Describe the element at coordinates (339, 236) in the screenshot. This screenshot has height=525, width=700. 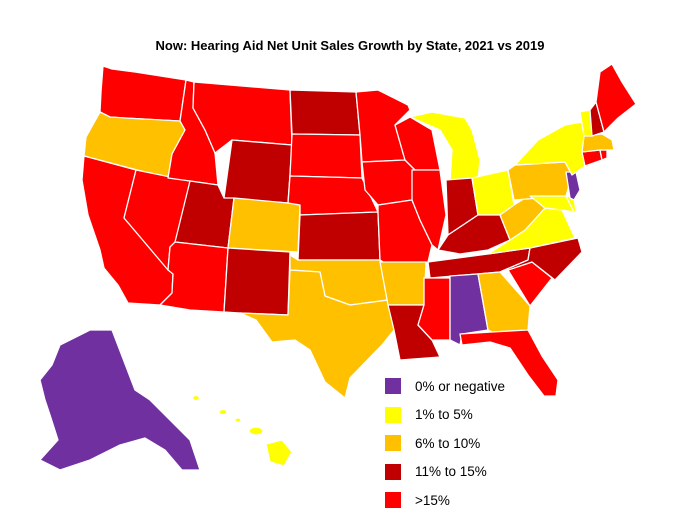
I see `state-KS` at that location.